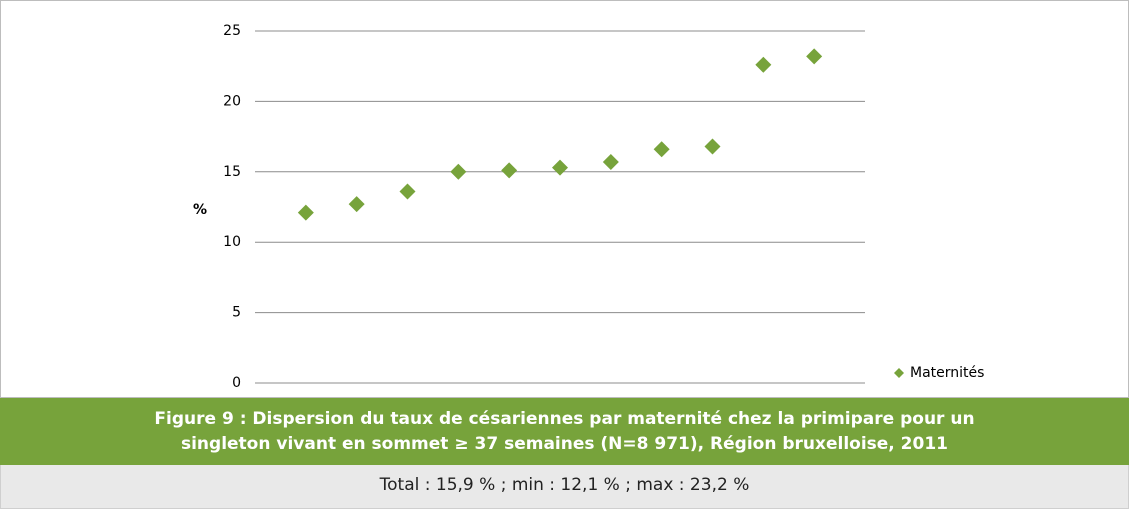 Image resolution: width=1129 pixels, height=509 pixels. Describe the element at coordinates (232, 101) in the screenshot. I see `y-tick-label: 20` at that location.